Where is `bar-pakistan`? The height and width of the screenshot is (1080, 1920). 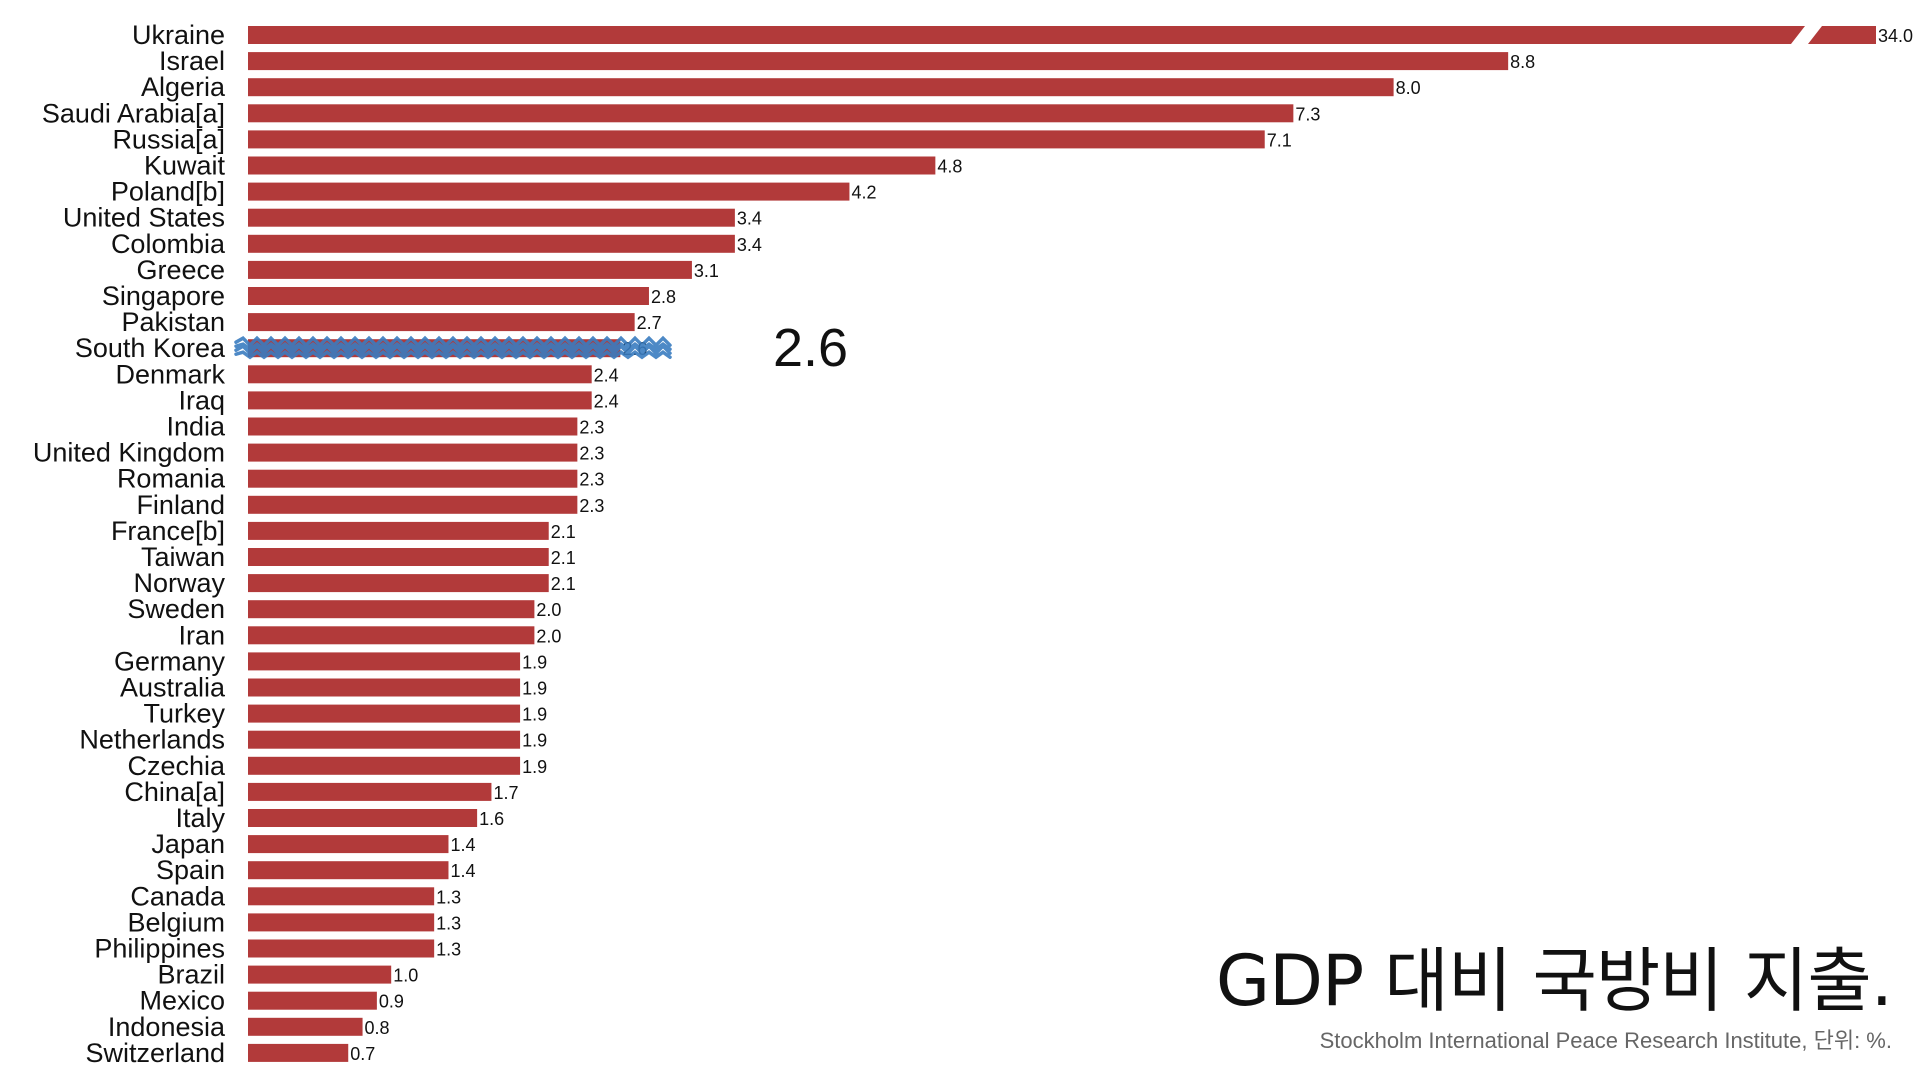
bar-pakistan is located at coordinates (441, 322).